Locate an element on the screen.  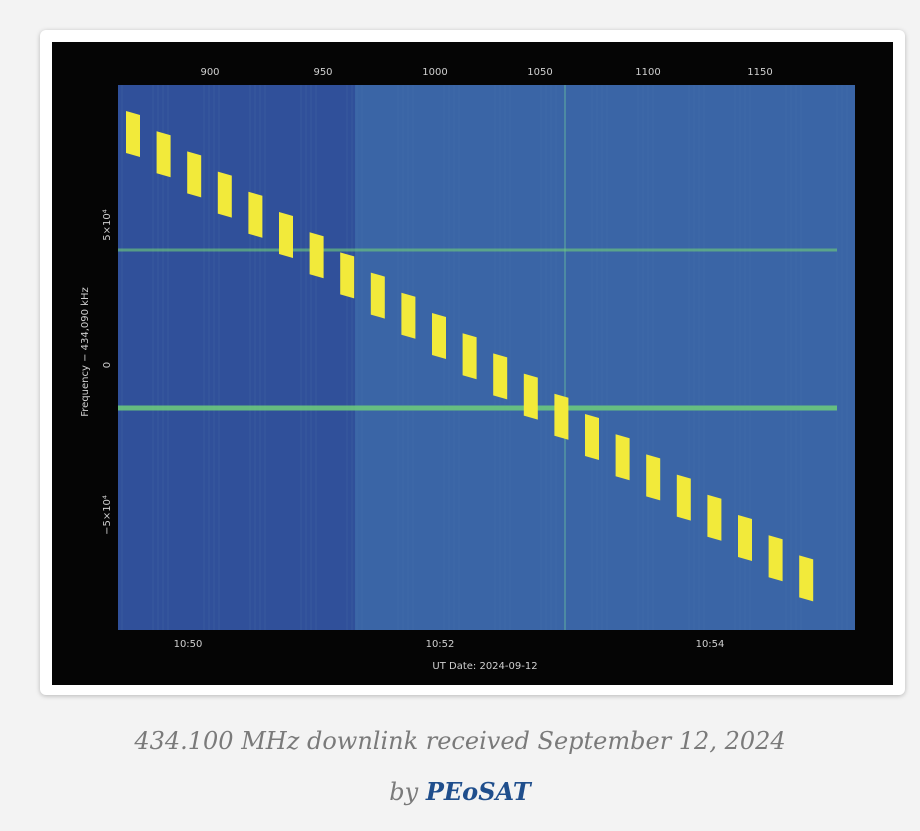
caption-by: by is located at coordinates (404, 792).